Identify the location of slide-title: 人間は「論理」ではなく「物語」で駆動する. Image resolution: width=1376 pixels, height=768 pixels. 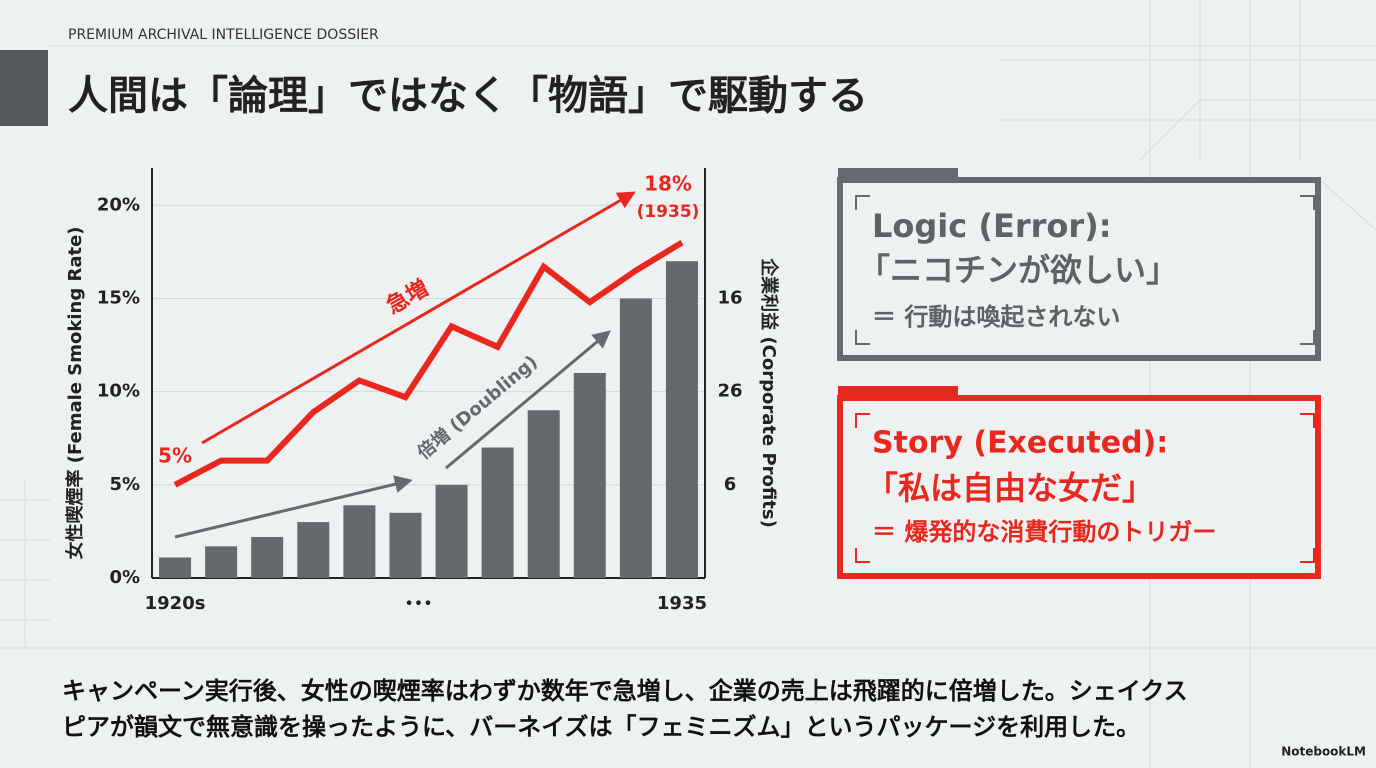
(468, 96).